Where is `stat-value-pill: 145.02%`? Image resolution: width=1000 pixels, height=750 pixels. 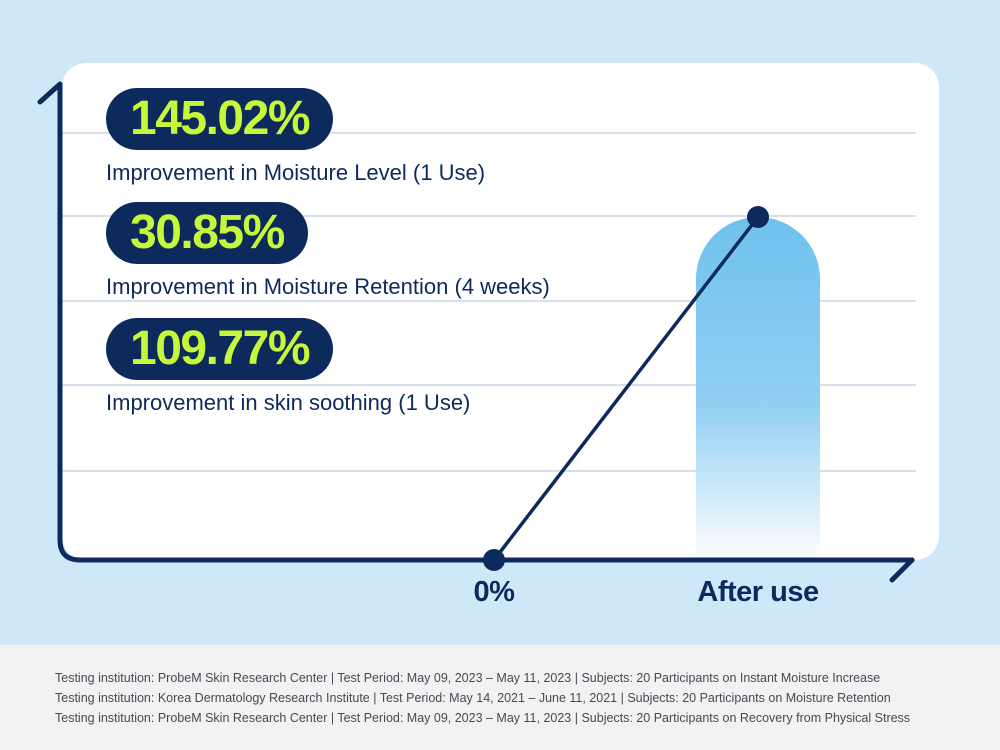 stat-value-pill: 145.02% is located at coordinates (219, 119).